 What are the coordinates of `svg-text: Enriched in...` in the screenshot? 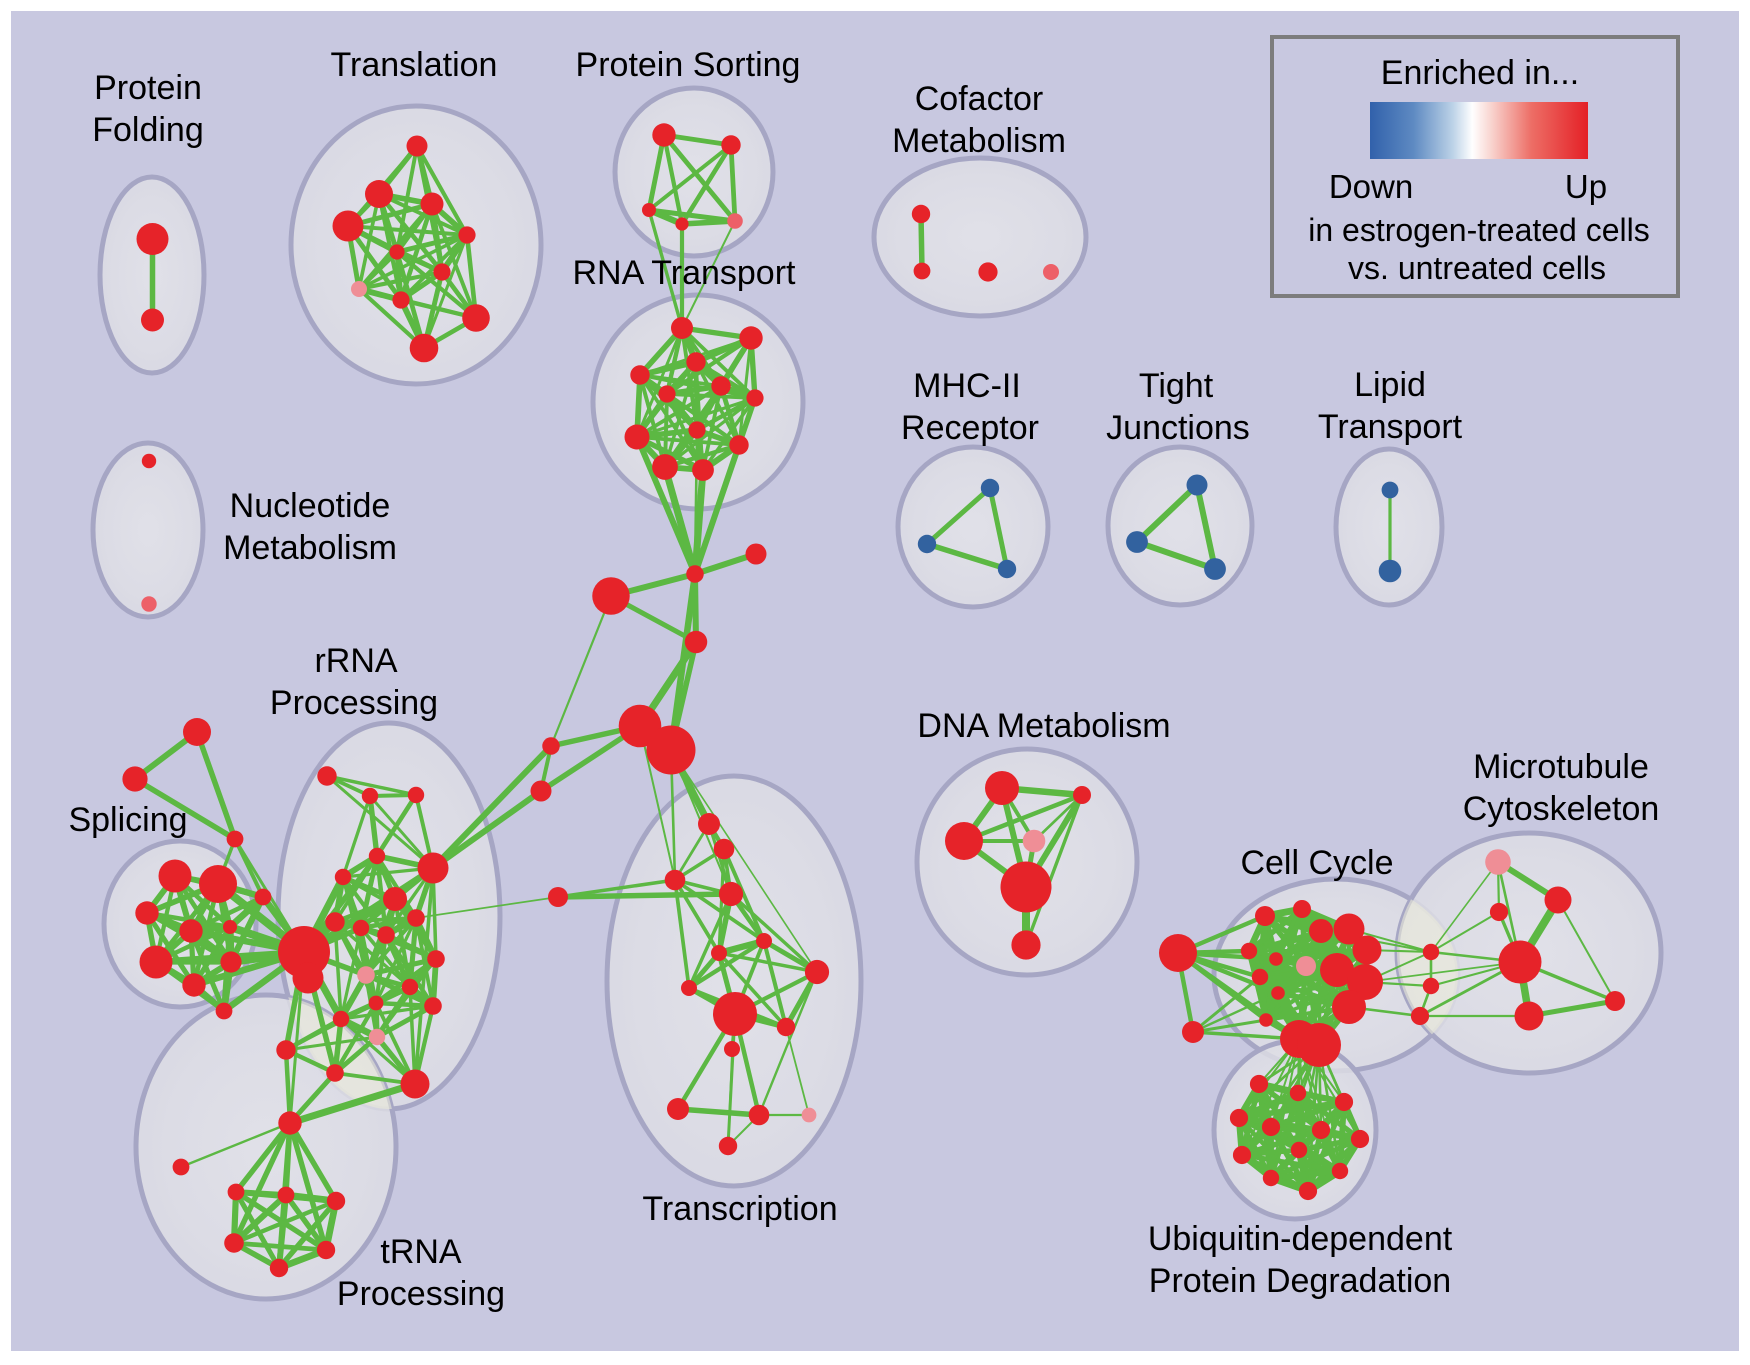 It's located at (1480, 73).